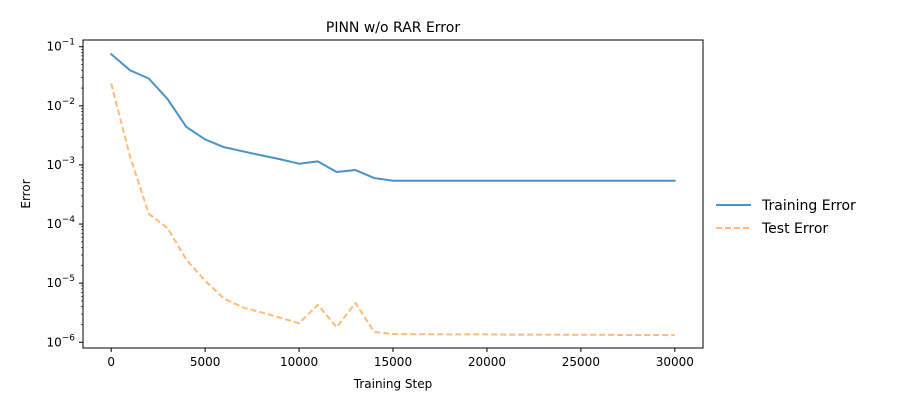 Image resolution: width=900 pixels, height=411 pixels. I want to click on y-tick-label: 10⁻⁵, so click(60, 282).